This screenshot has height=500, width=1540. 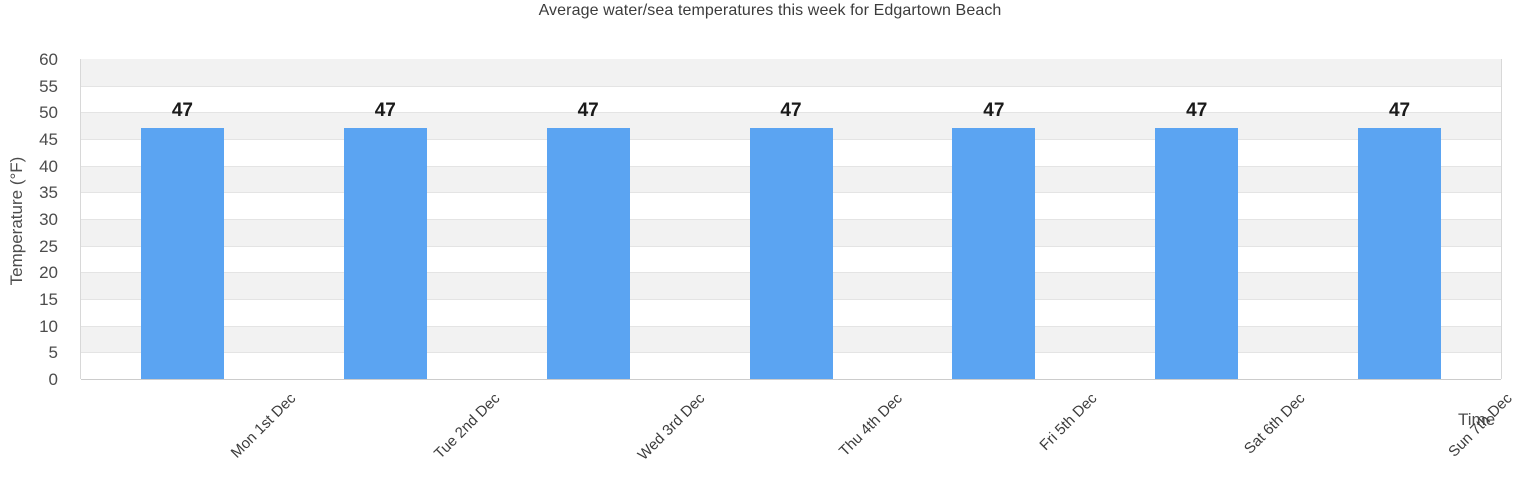 What do you see at coordinates (48, 273) in the screenshot?
I see `y-axis-tick-label: 20` at bounding box center [48, 273].